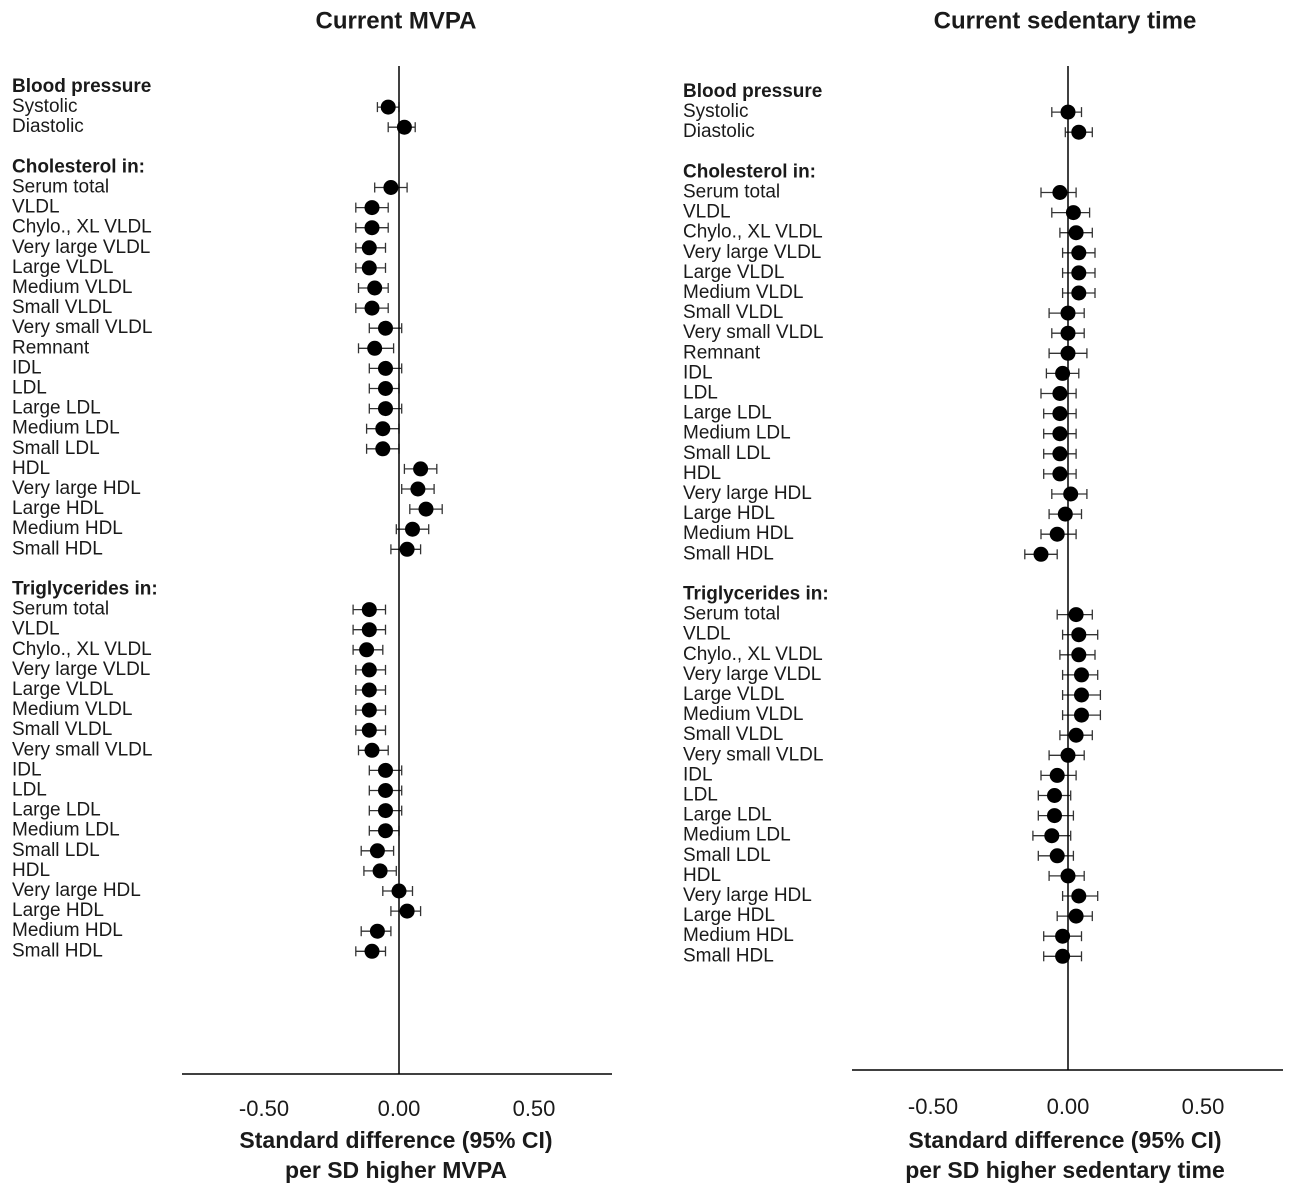 This screenshot has height=1187, width=1290. I want to click on x-axis-label: per SD higher sedentary time, so click(1065, 1170).